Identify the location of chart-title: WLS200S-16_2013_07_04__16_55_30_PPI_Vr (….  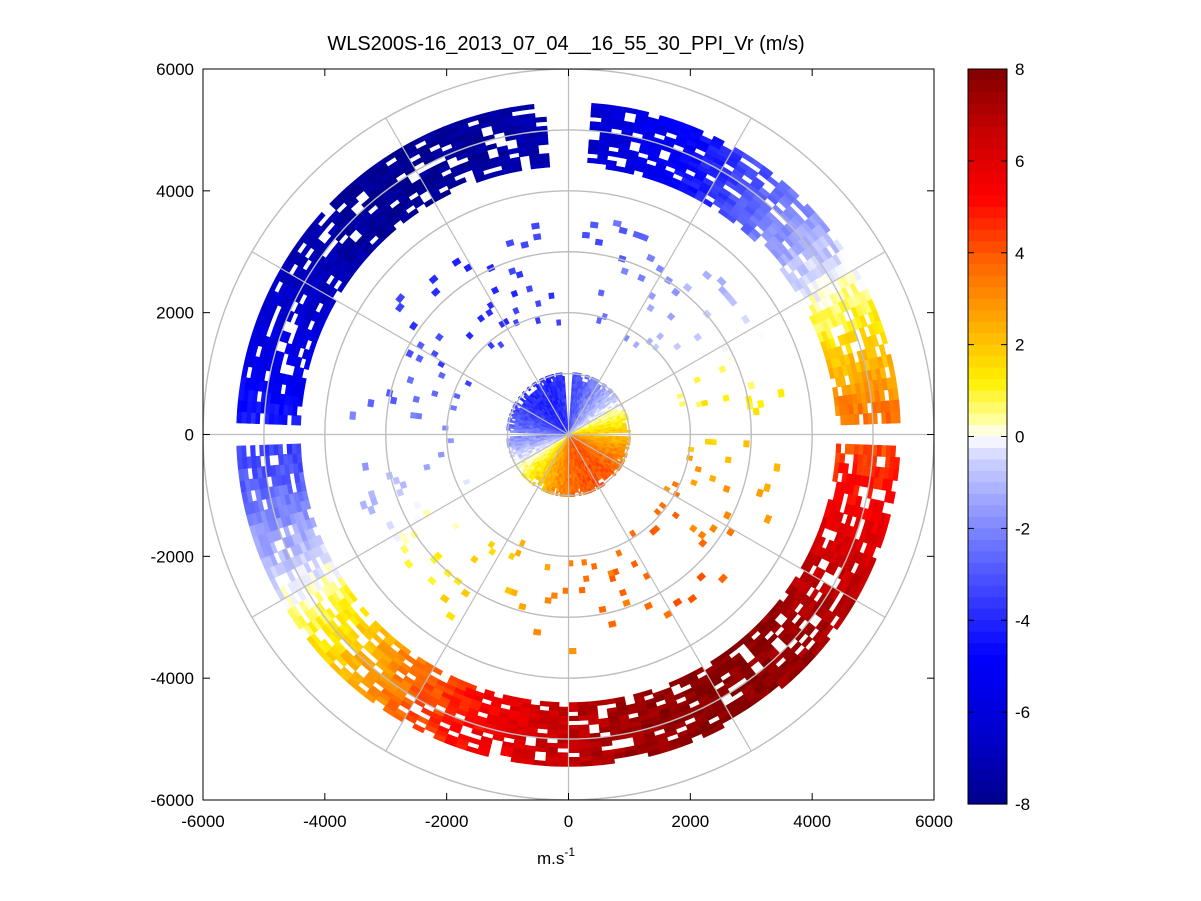
(565, 44).